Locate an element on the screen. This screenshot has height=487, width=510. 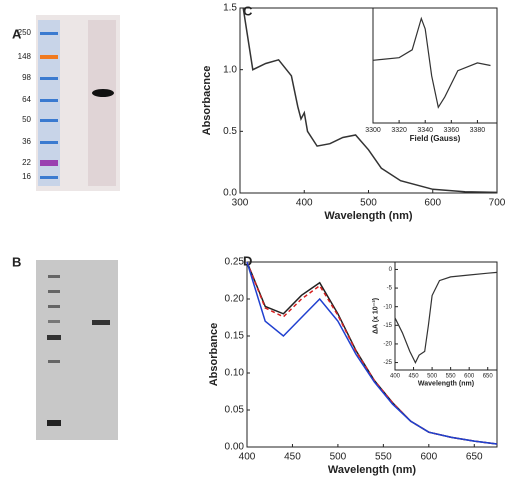
y-axis-label: Absorbacnce is located at coordinates (207, 101).